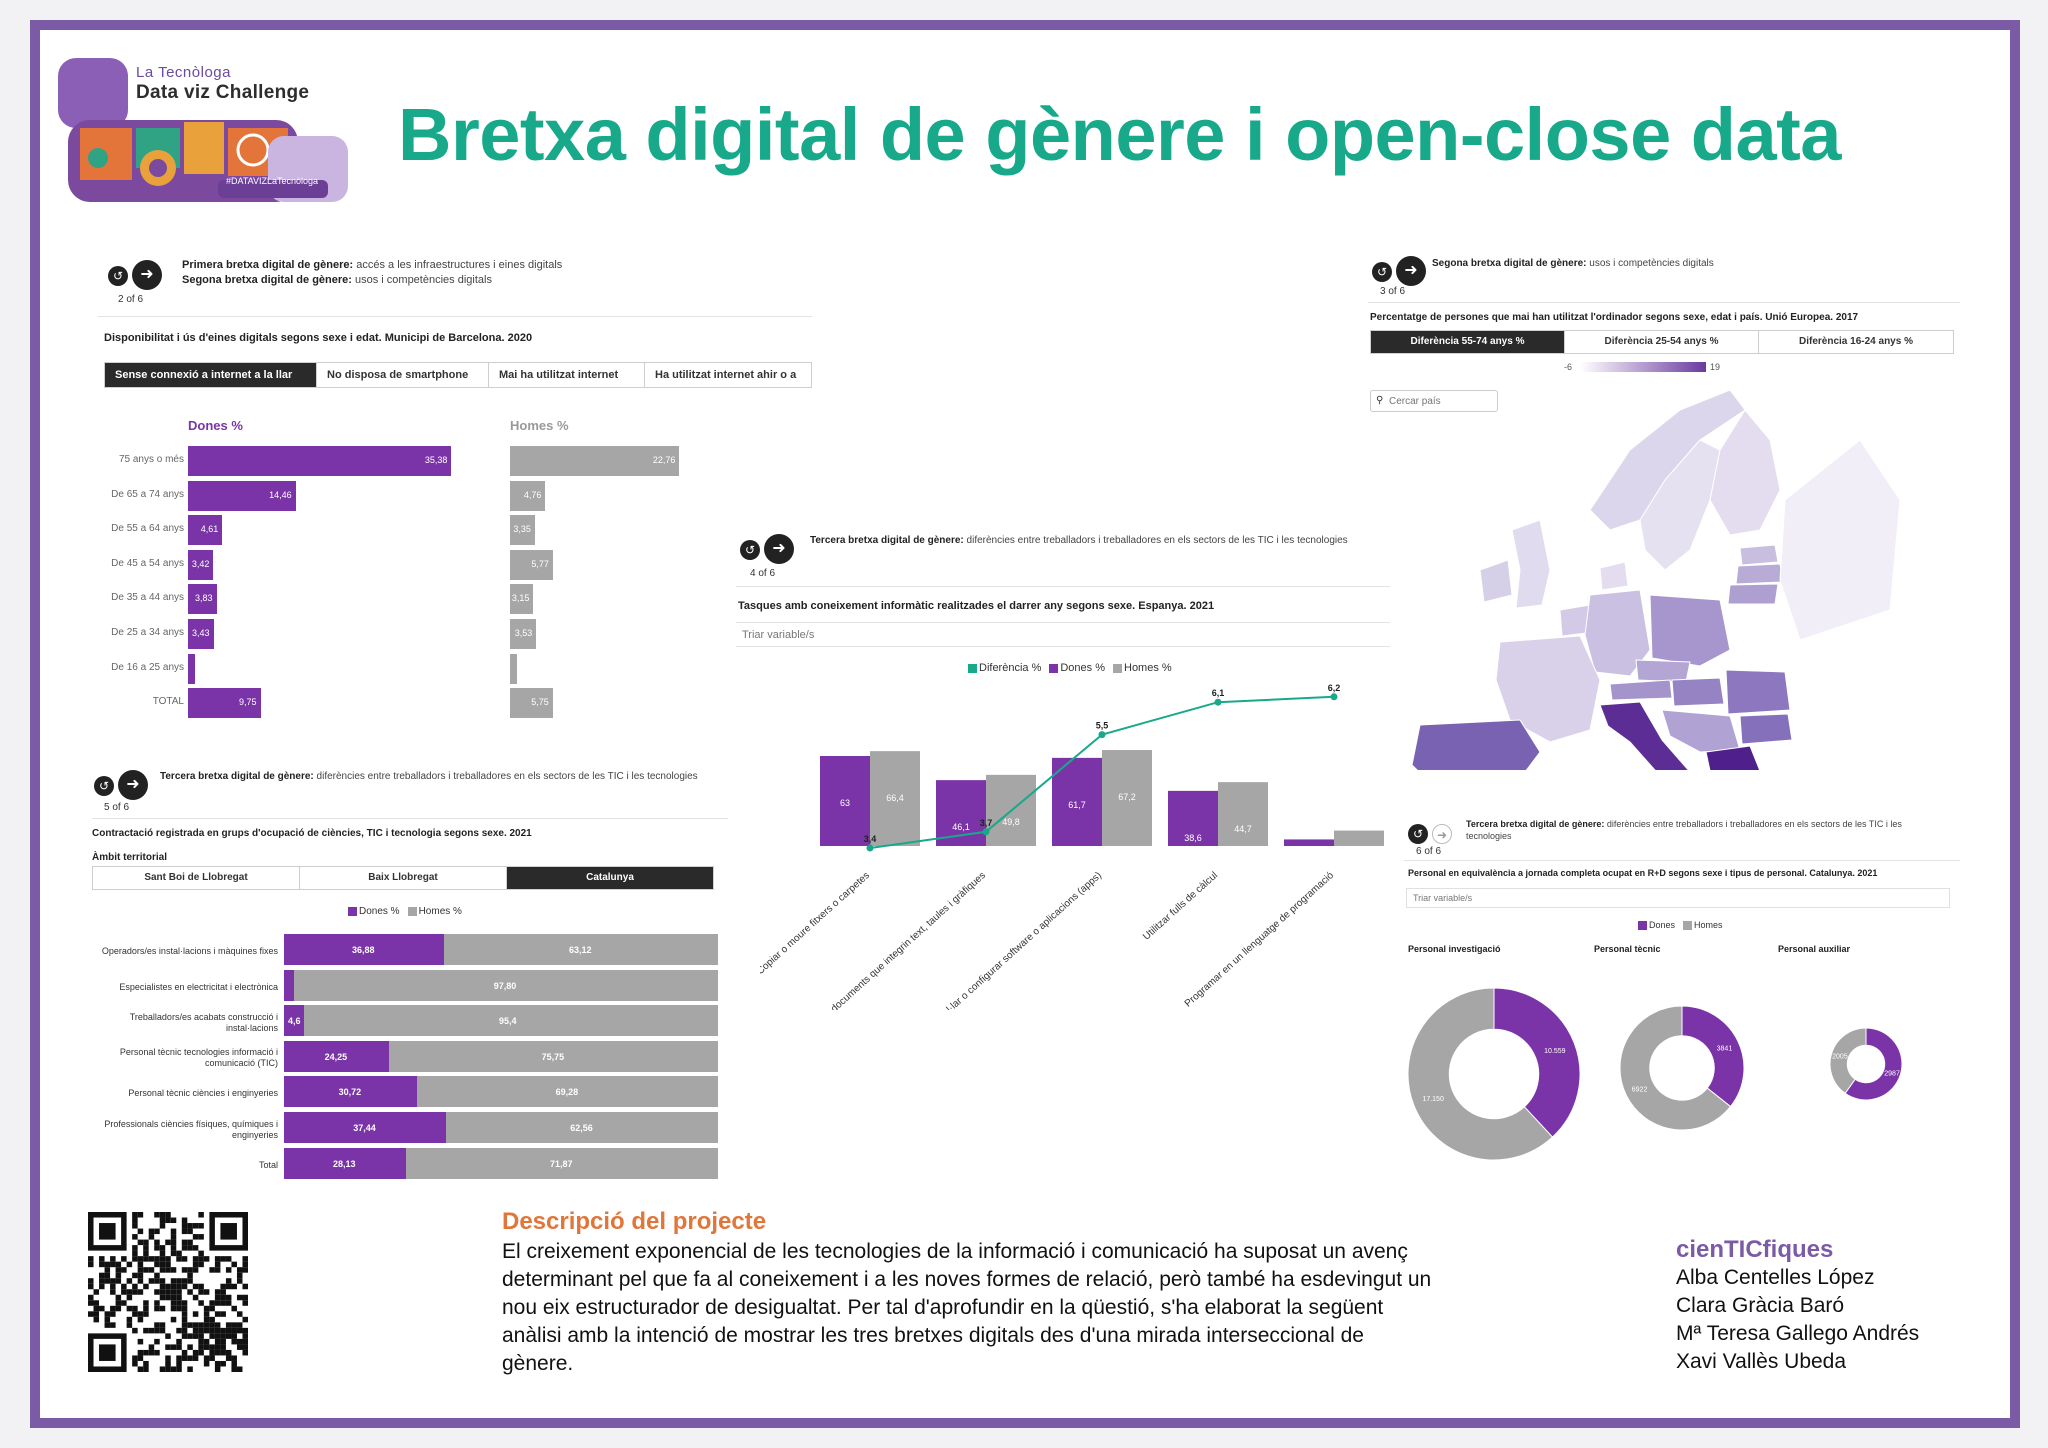 This screenshot has height=1448, width=2048. What do you see at coordinates (1644, 735) in the screenshot?
I see `map-region-italy` at bounding box center [1644, 735].